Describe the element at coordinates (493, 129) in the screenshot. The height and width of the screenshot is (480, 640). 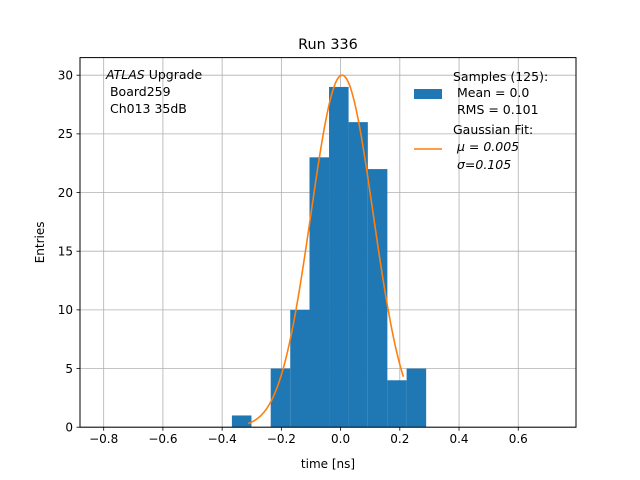
I see `legend-fit-label: Gaussian Fit:` at that location.